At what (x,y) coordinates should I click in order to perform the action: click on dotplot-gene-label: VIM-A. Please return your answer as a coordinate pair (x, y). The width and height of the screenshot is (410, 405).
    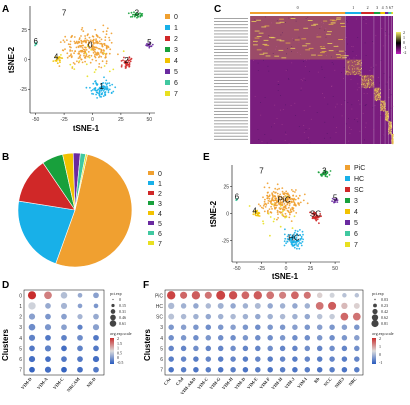
    Looking at the image, I should click on (42, 383).